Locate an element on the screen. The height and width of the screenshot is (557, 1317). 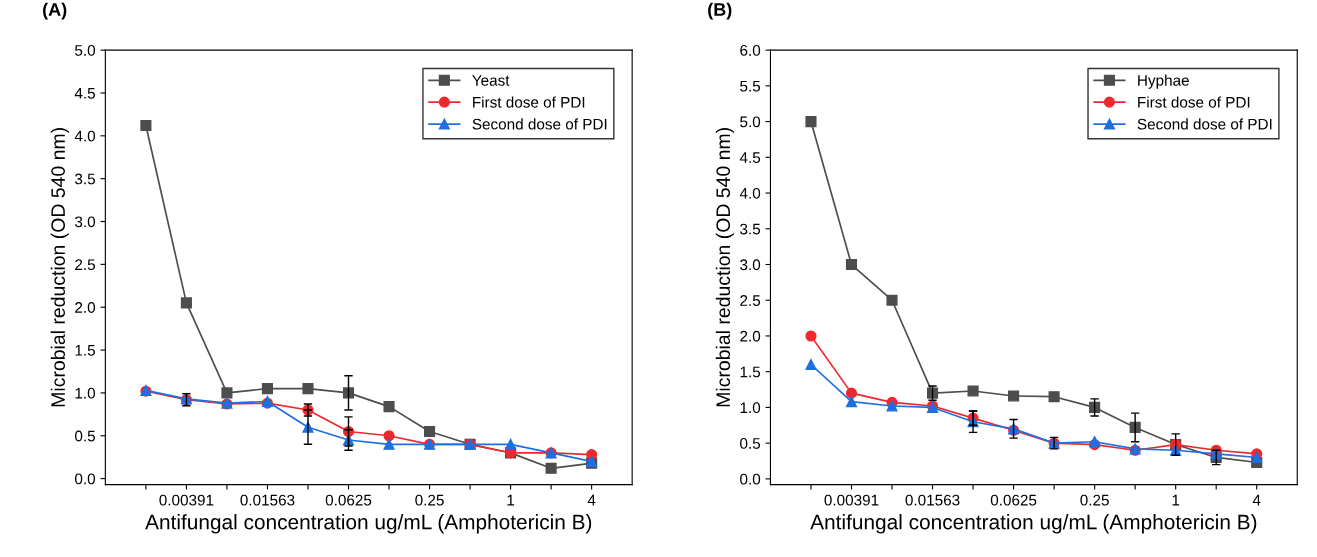
chart-title: (A) is located at coordinates (55, 11).